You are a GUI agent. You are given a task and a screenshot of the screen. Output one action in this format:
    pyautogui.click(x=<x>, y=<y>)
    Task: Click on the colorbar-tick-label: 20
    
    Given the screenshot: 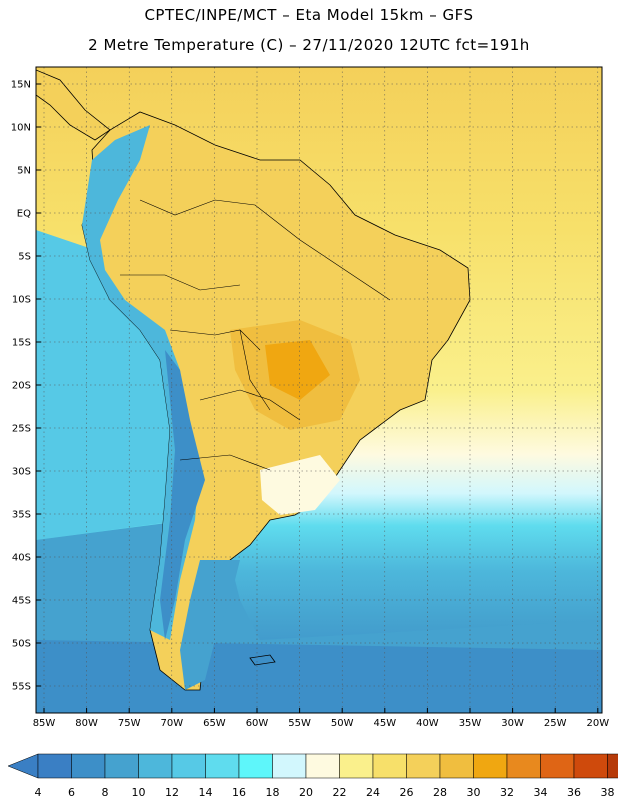 What is the action you would take?
    pyautogui.click(x=306, y=792)
    